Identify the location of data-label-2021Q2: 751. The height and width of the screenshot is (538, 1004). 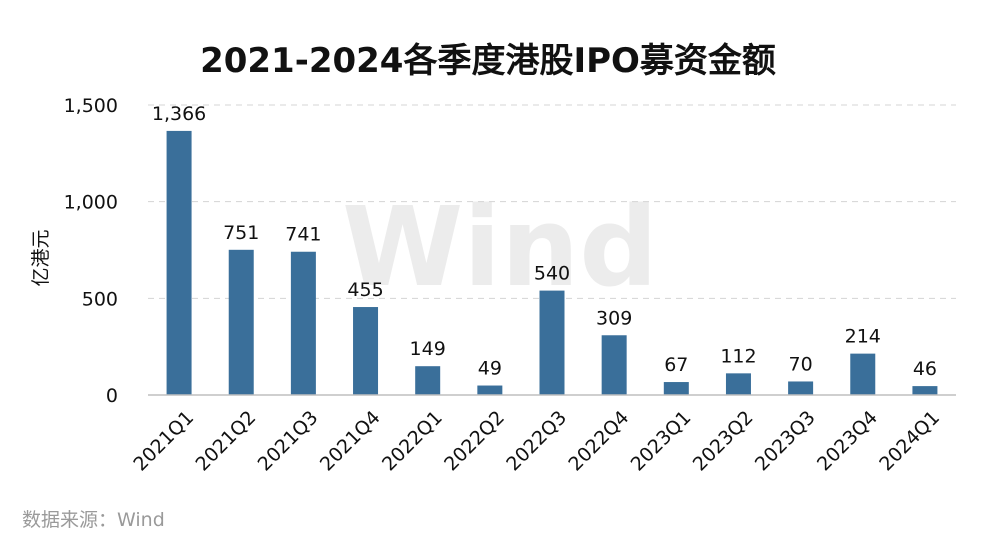
(241, 233).